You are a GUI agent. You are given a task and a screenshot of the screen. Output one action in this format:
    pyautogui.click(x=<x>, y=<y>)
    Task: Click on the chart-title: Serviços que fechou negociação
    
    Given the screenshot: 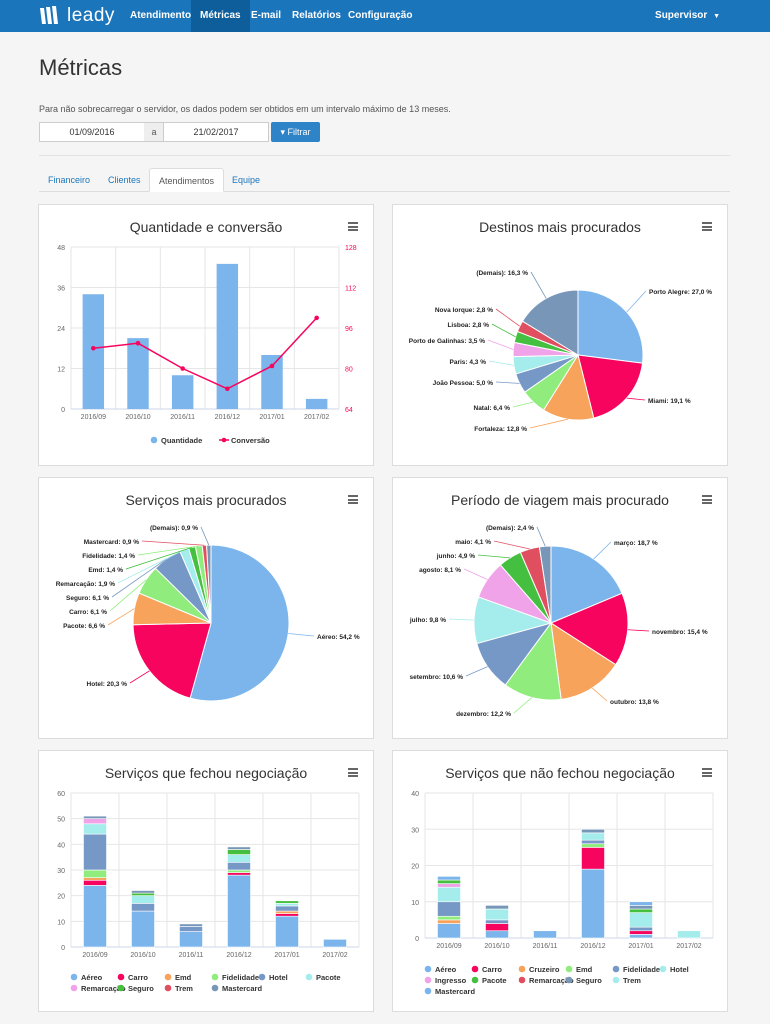 What is the action you would take?
    pyautogui.click(x=206, y=773)
    